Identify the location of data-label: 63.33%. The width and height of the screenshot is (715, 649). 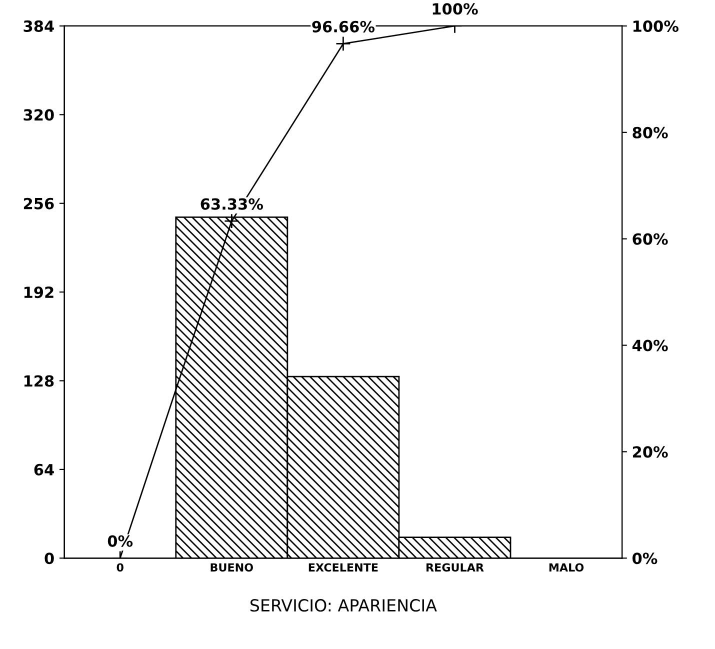
(231, 204).